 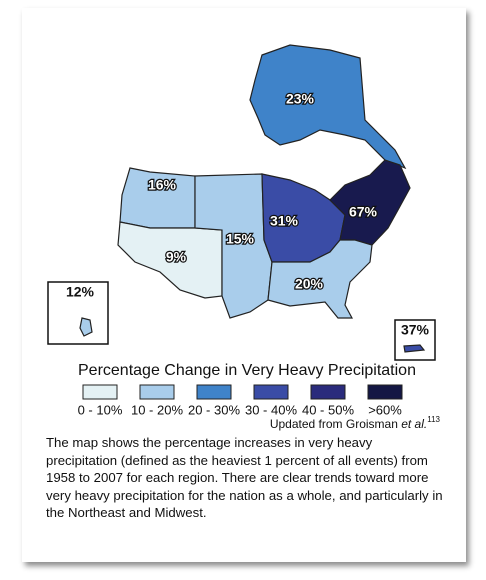 I want to click on region-label: 9%, so click(x=176, y=257).